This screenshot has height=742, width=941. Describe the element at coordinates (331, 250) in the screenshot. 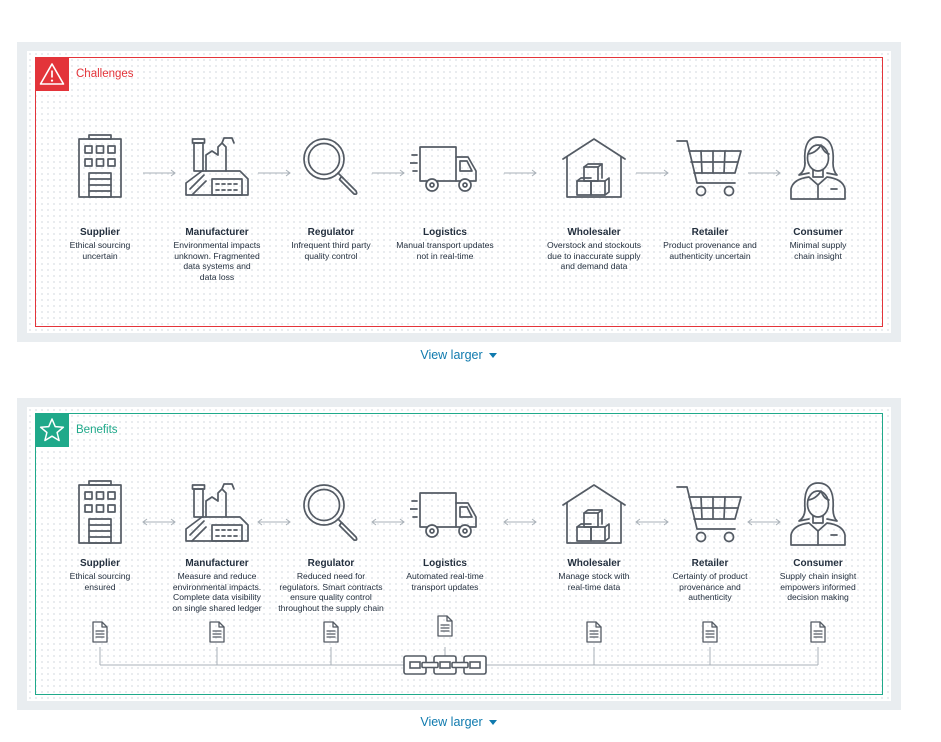

I see `stage-description: Infrequent third party quality control` at that location.